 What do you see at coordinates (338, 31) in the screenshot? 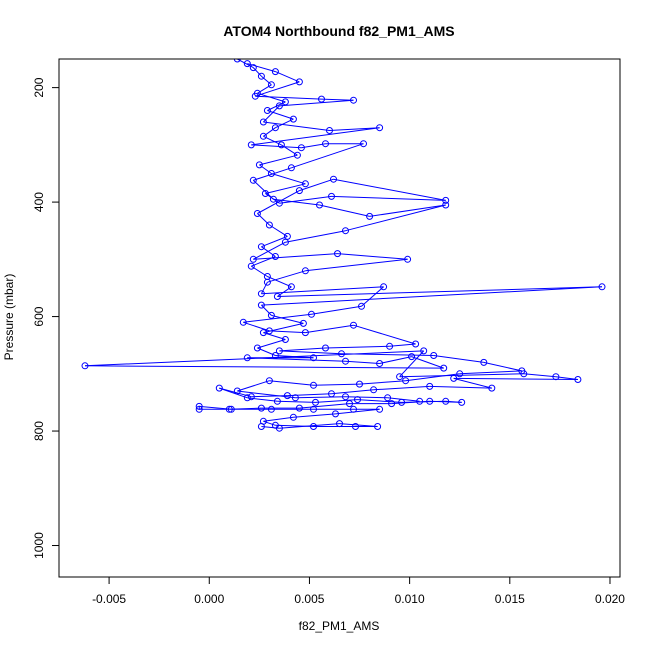
I see `chart-title: ATOM4 Northbound f82_PM1_AMS` at bounding box center [338, 31].